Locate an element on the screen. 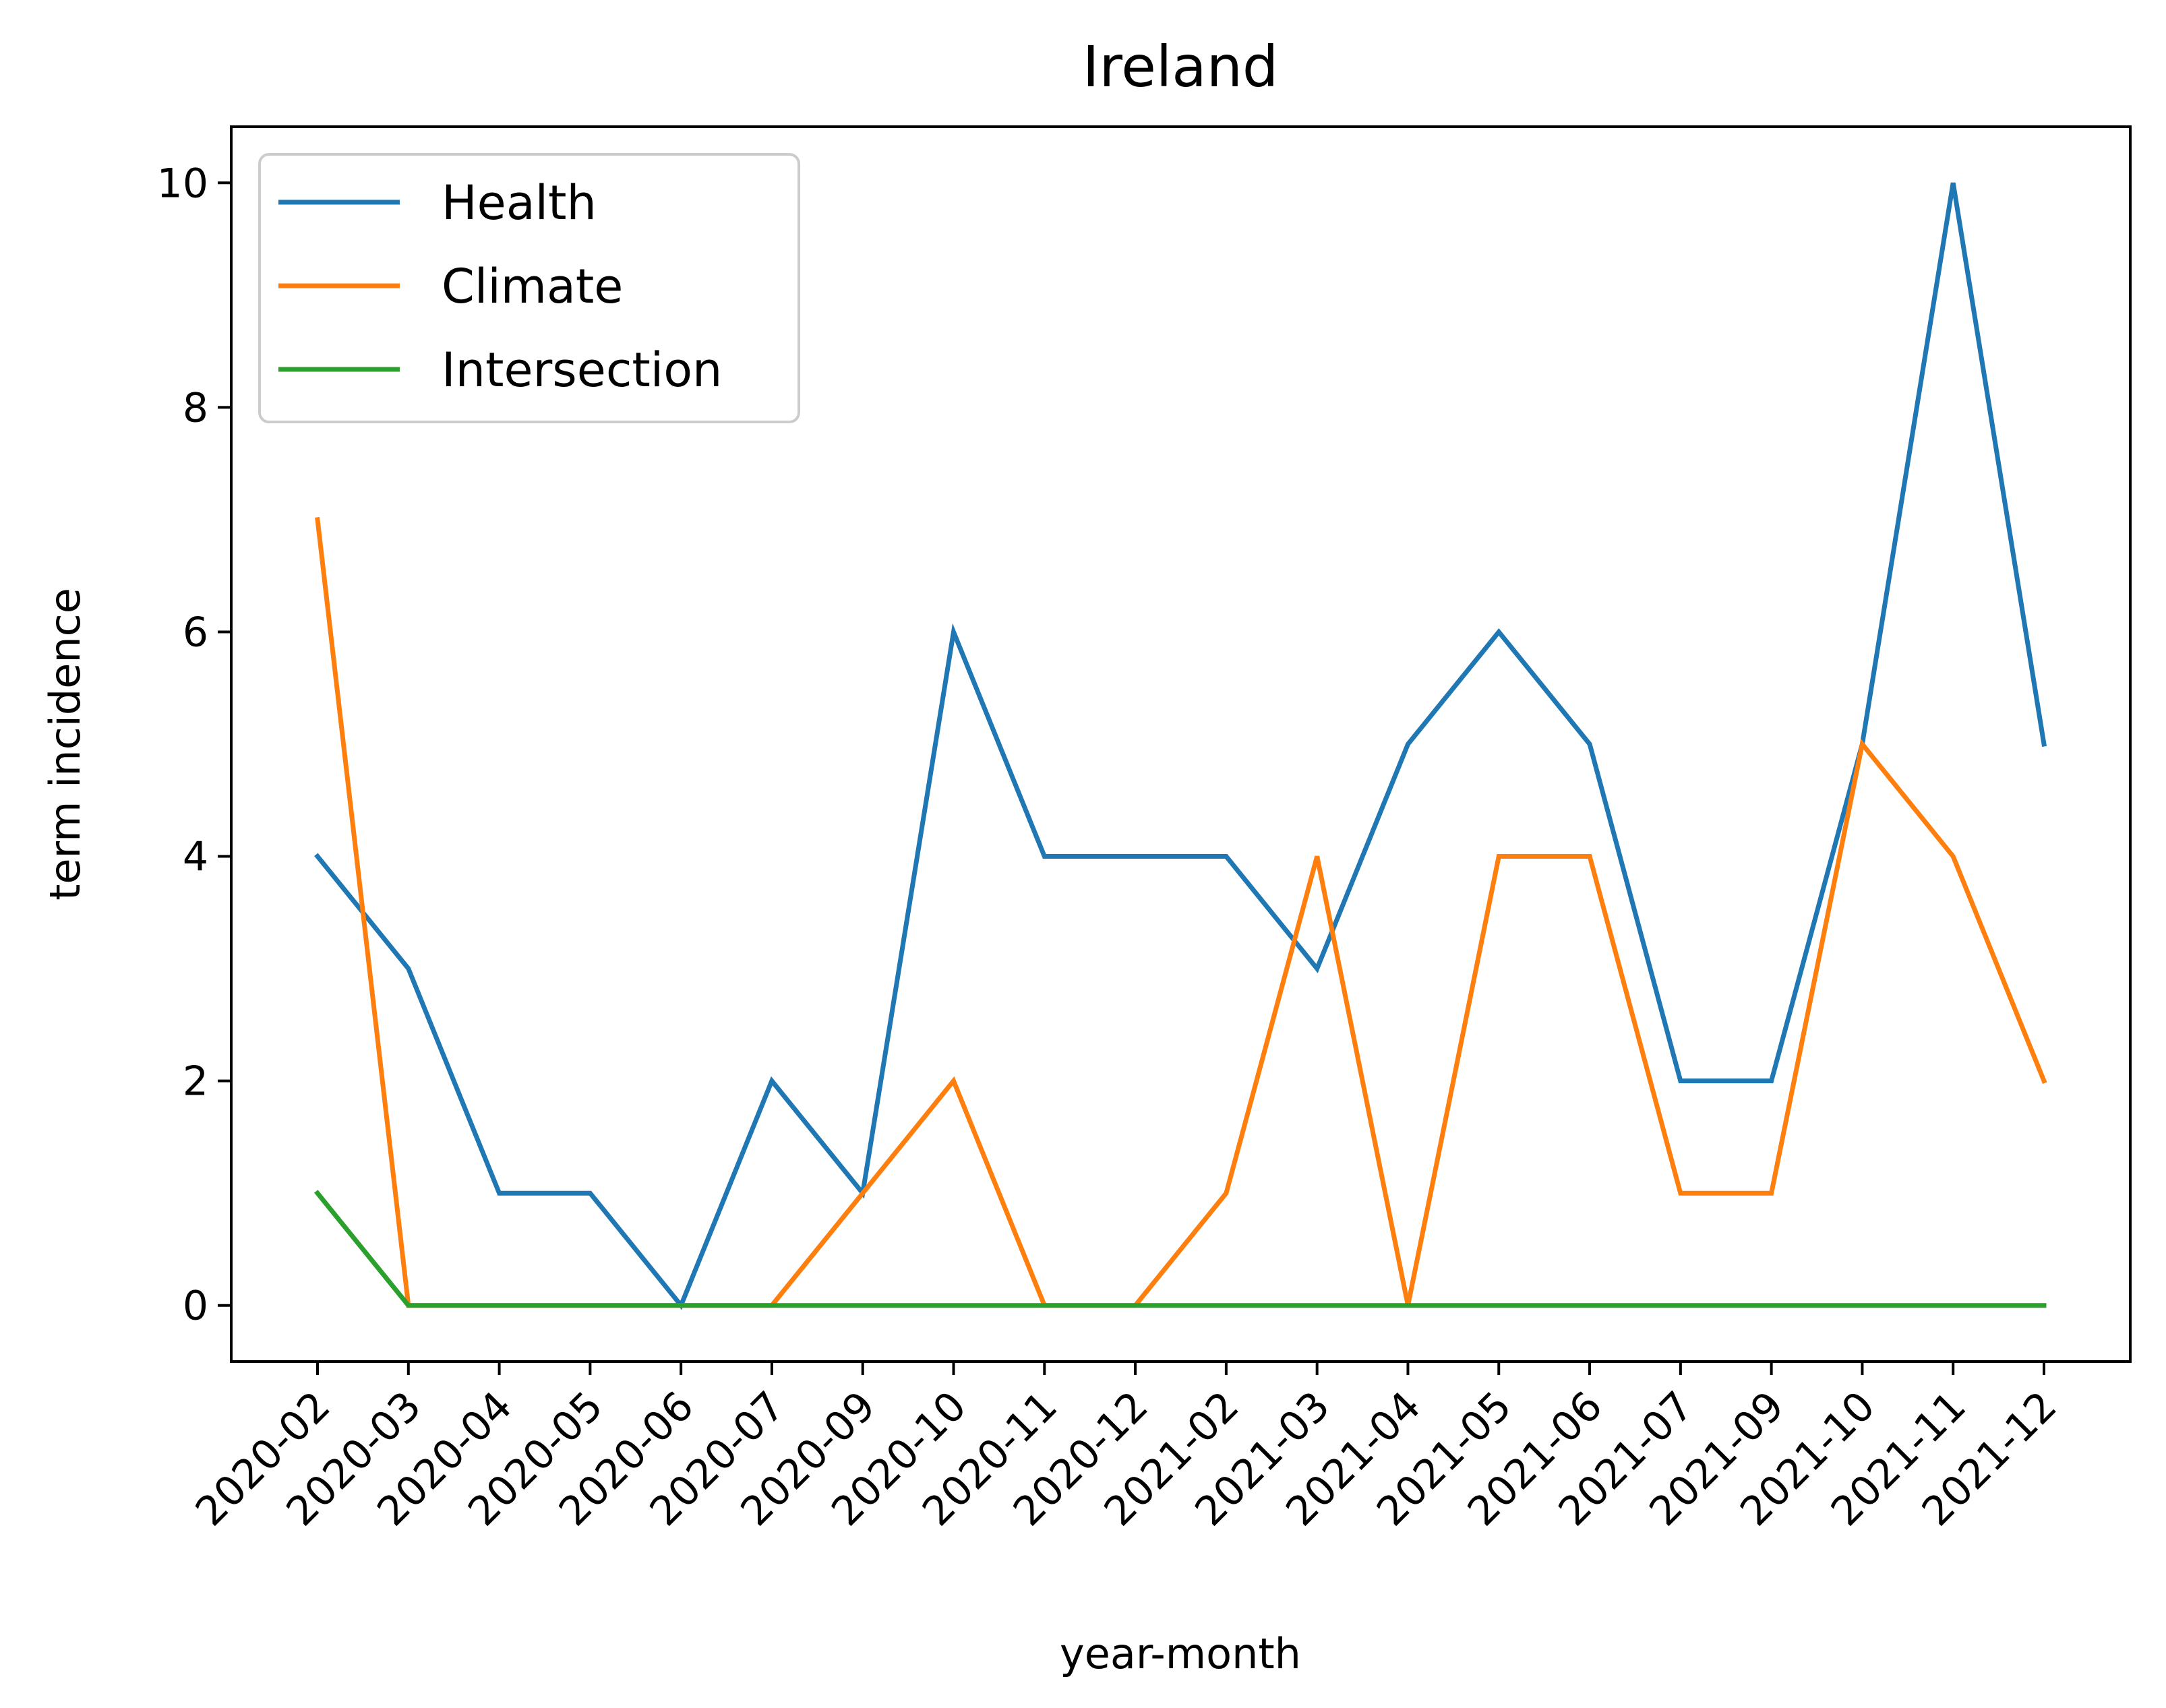  y-tick-label: 10 is located at coordinates (182, 183).